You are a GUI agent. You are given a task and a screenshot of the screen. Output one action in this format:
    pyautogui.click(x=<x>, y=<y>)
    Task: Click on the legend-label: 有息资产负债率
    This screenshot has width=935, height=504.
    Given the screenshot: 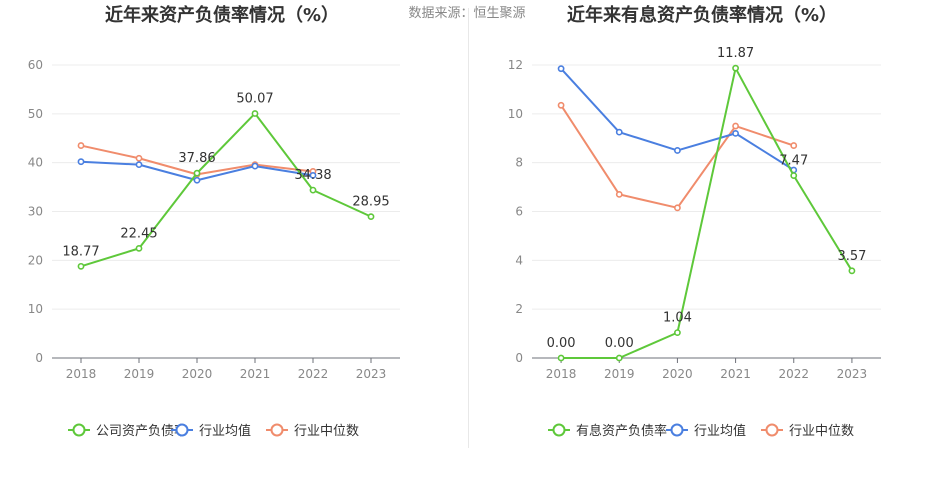 What is the action you would take?
    pyautogui.click(x=621, y=431)
    